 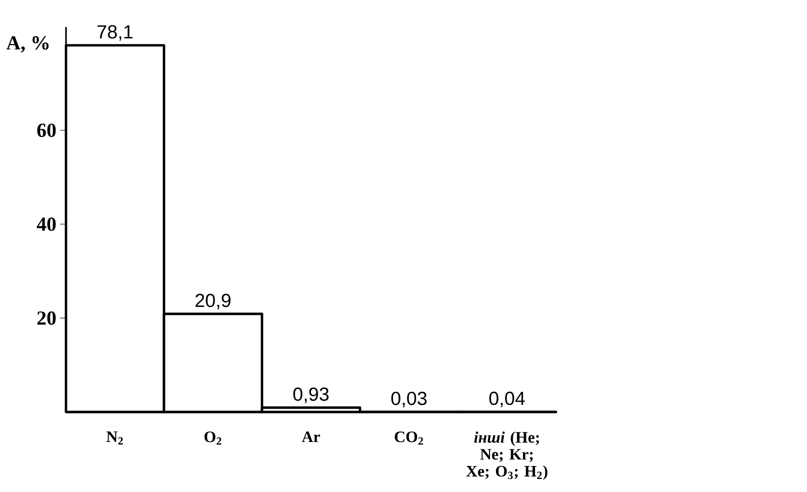 I want to click on data-label: 0,03, so click(x=409, y=400).